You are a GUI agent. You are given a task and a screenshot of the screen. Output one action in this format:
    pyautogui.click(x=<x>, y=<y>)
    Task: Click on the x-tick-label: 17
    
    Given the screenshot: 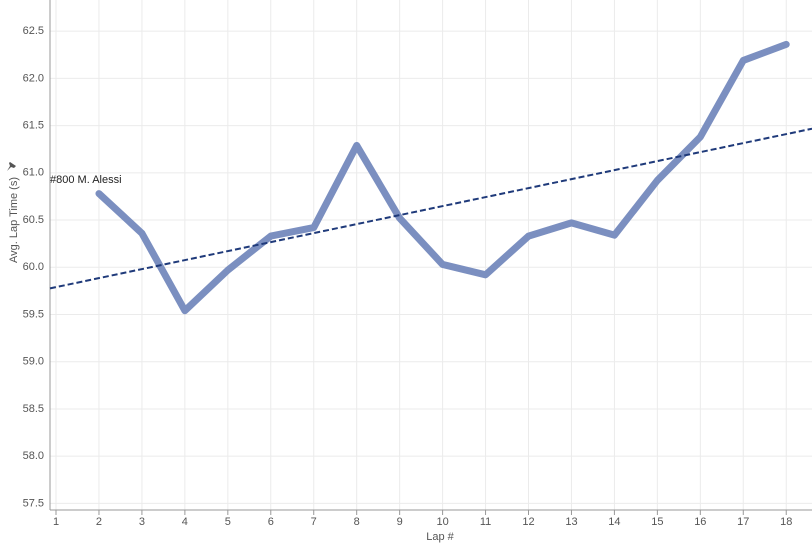 What is the action you would take?
    pyautogui.click(x=743, y=522)
    